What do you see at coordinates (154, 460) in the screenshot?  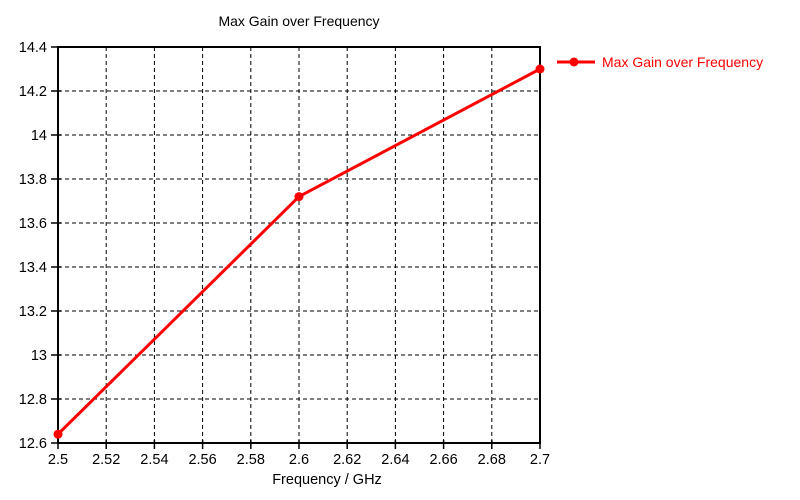 I see `x-tick-label: 2.54` at bounding box center [154, 460].